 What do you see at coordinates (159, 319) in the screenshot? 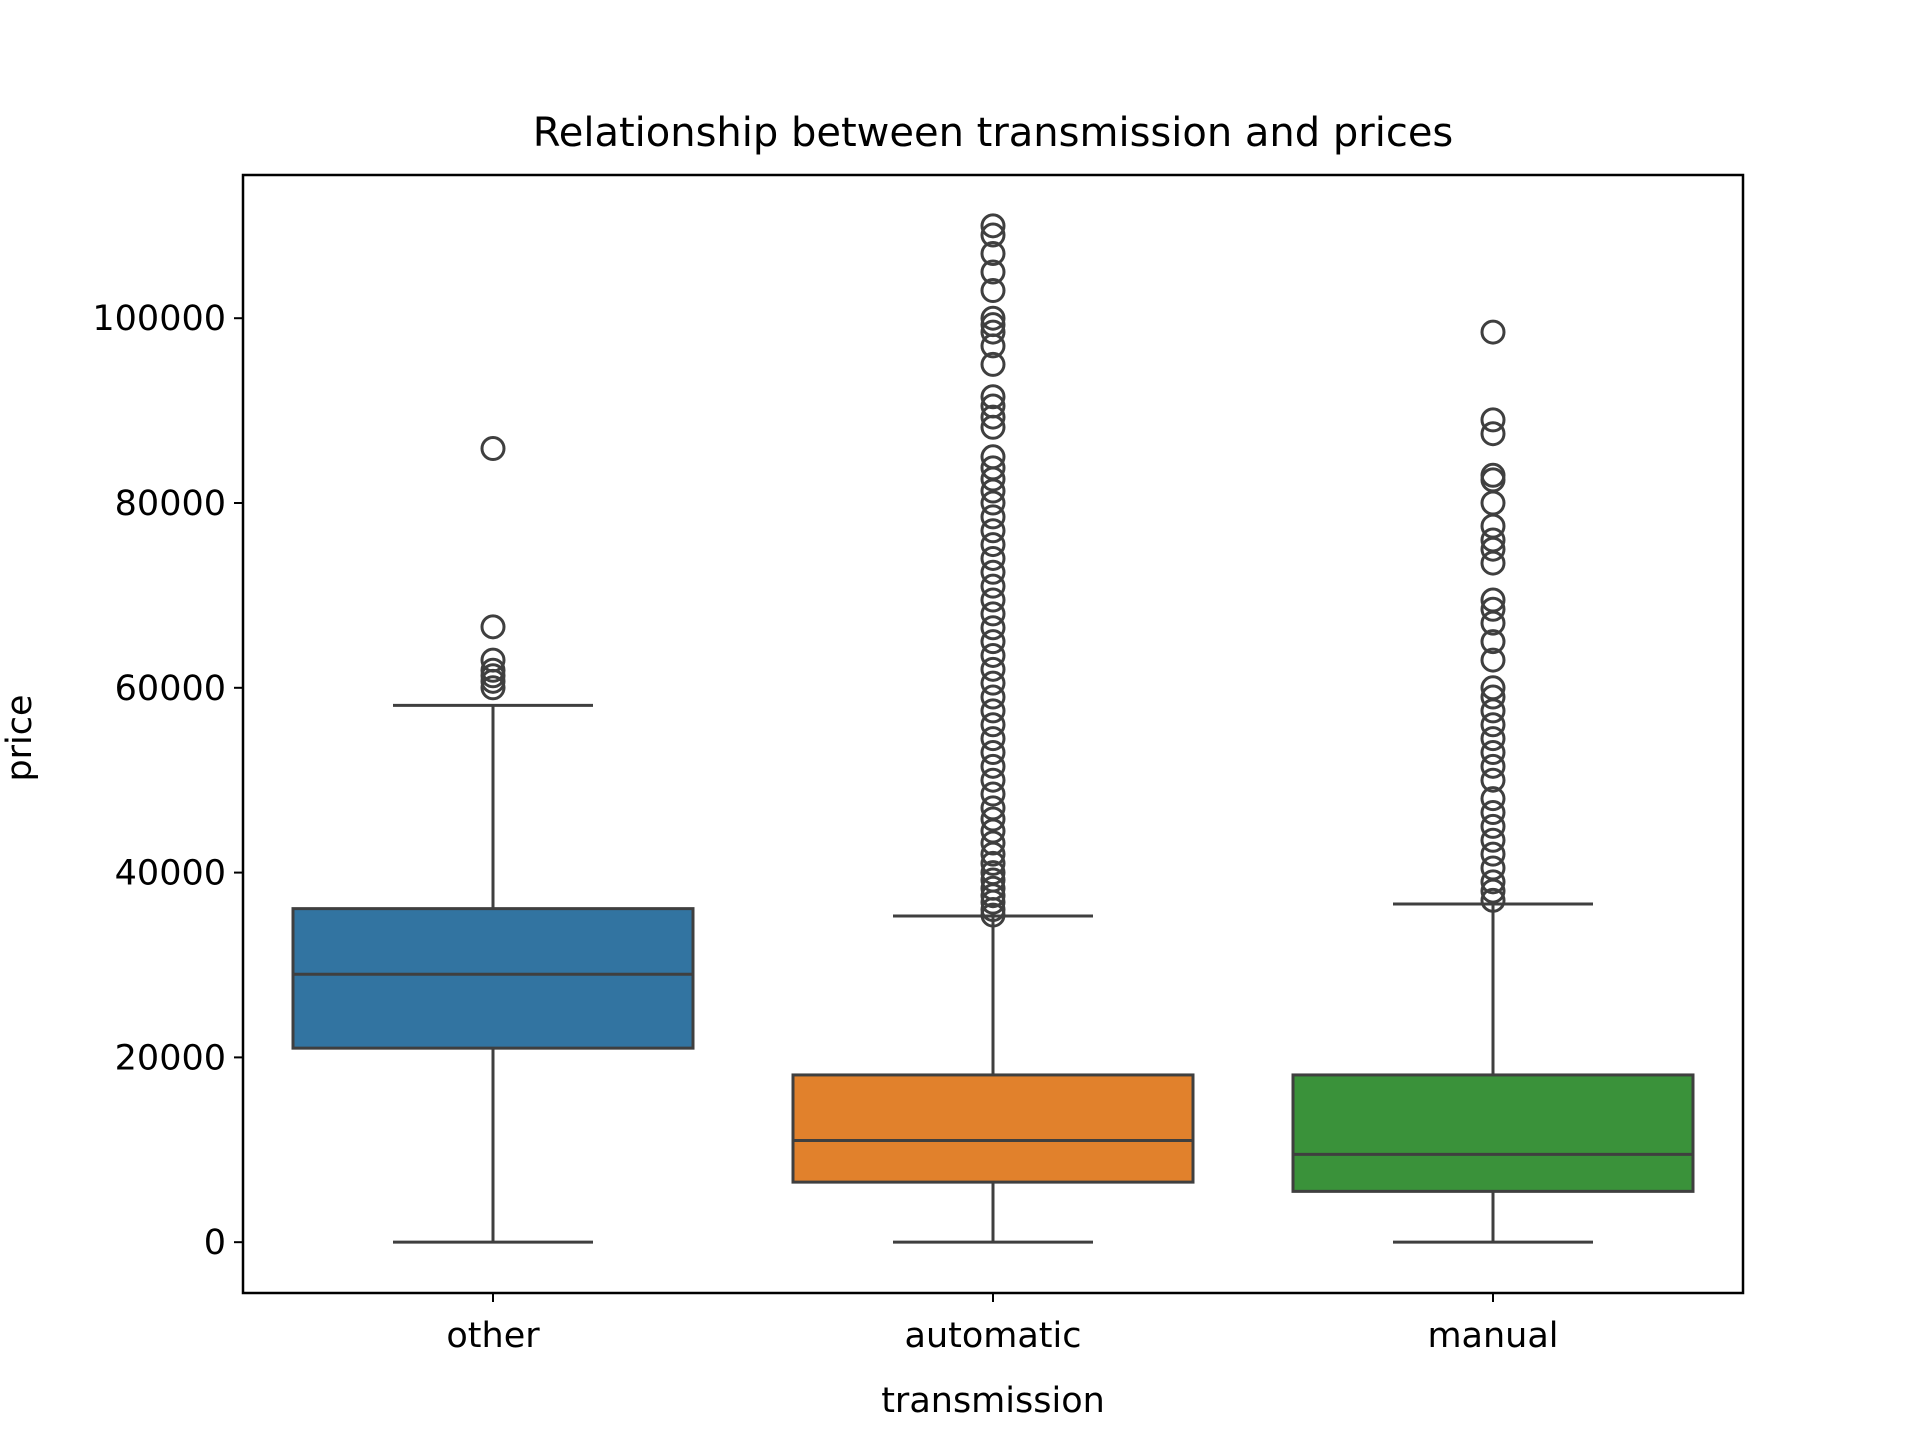
I see `y-tick-label: 100000` at bounding box center [159, 319].